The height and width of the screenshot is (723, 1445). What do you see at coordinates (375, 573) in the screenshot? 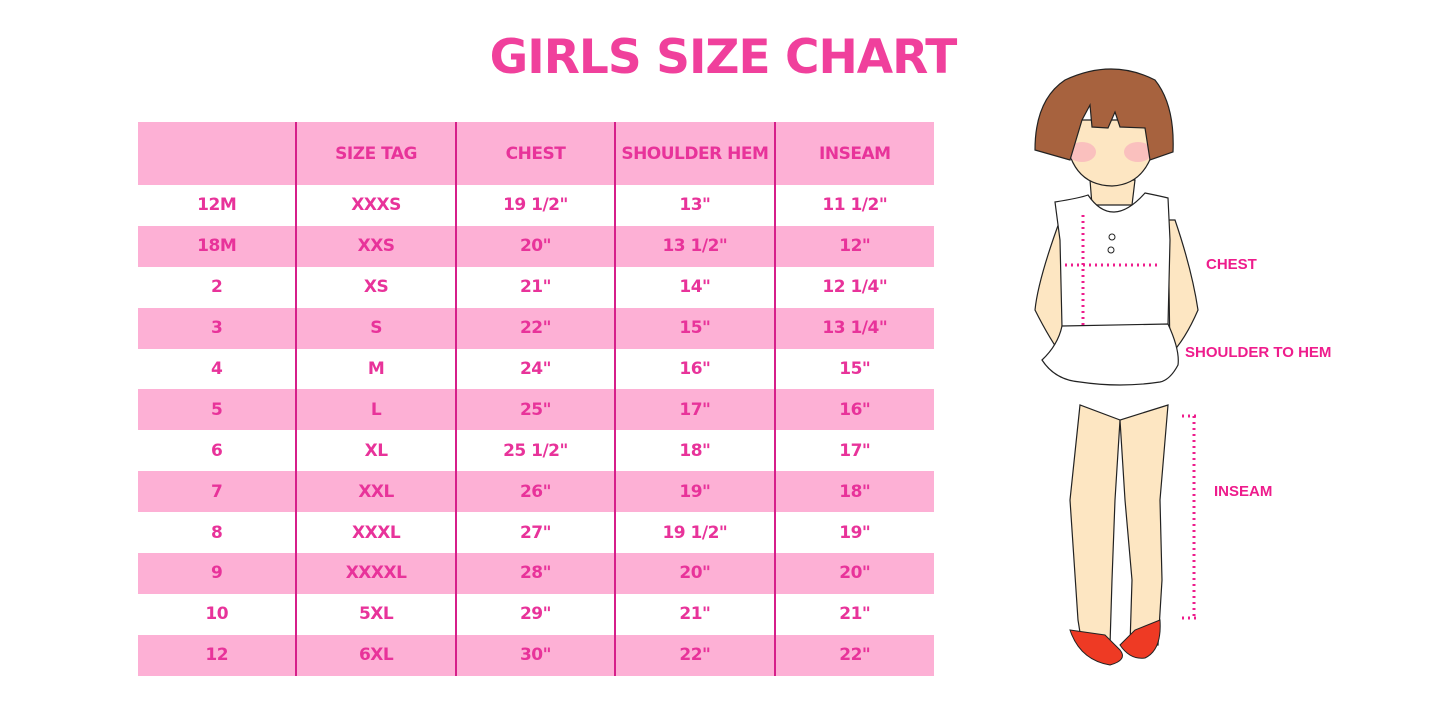
I see `table-cell: XXXXL` at bounding box center [375, 573].